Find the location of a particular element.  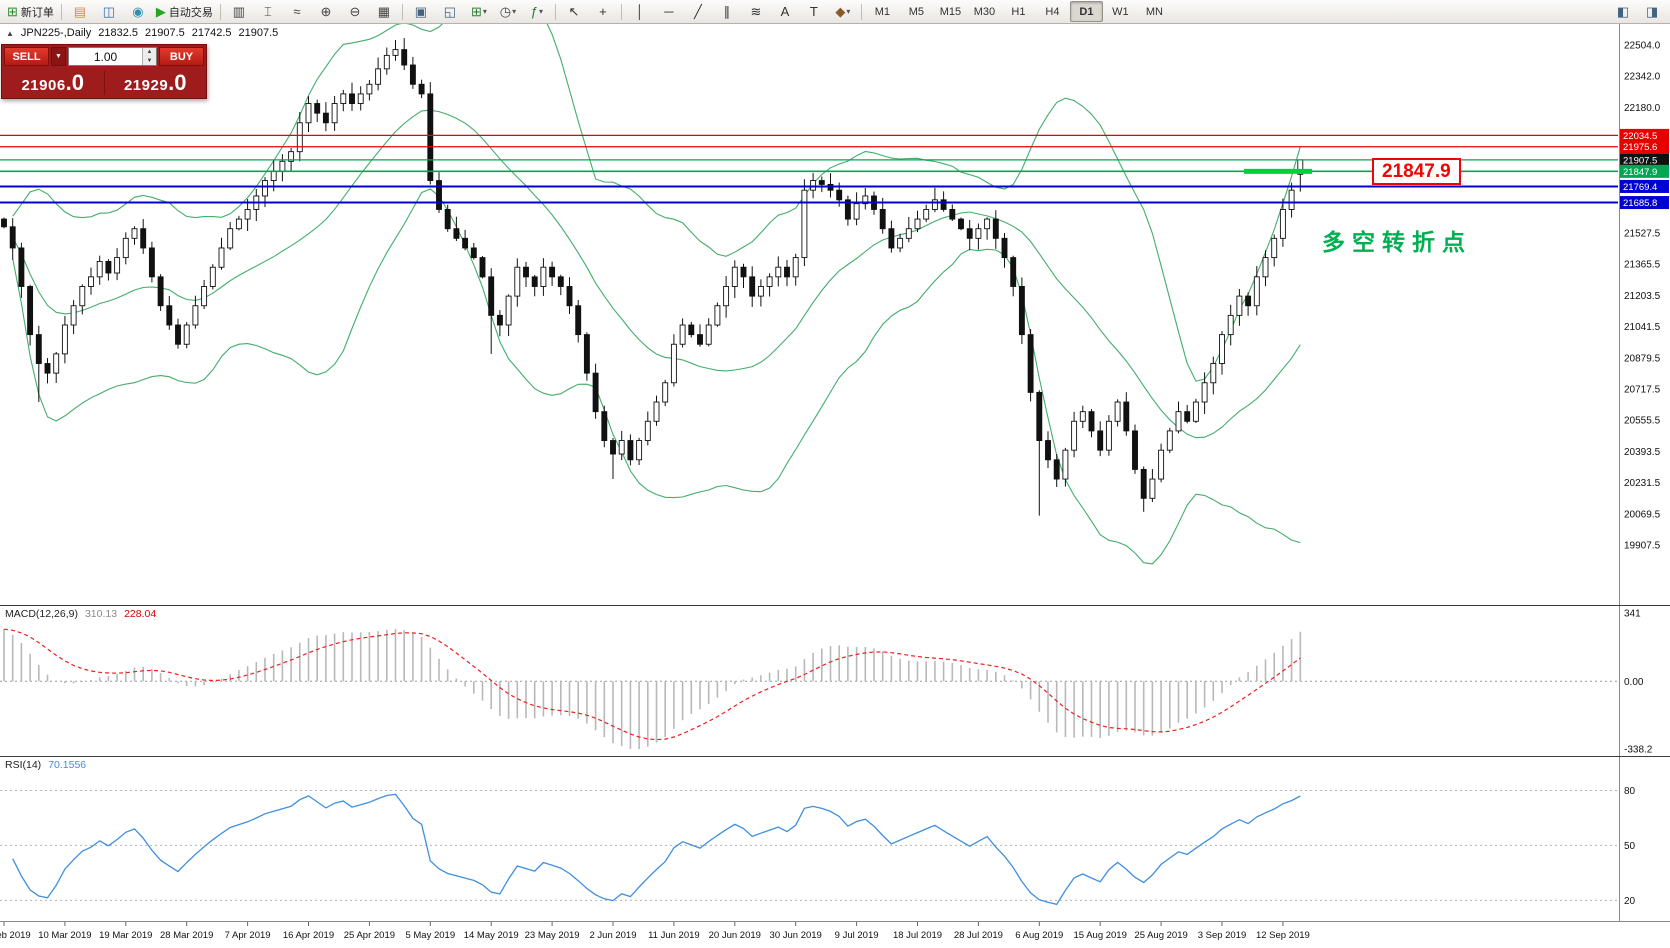

new-order-button: ⊞ 新订单 is located at coordinates (30, 12).